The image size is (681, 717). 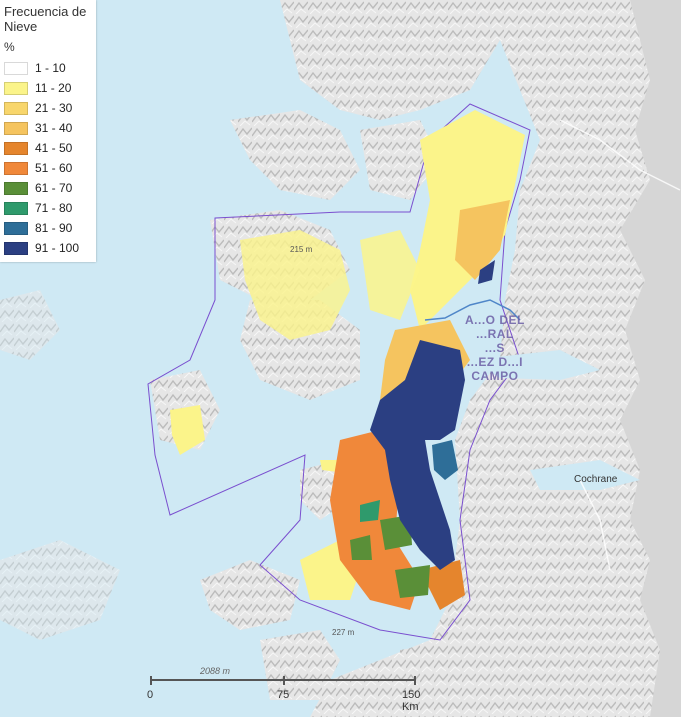 I want to click on scale-label-150: 150 Km, so click(x=411, y=701).